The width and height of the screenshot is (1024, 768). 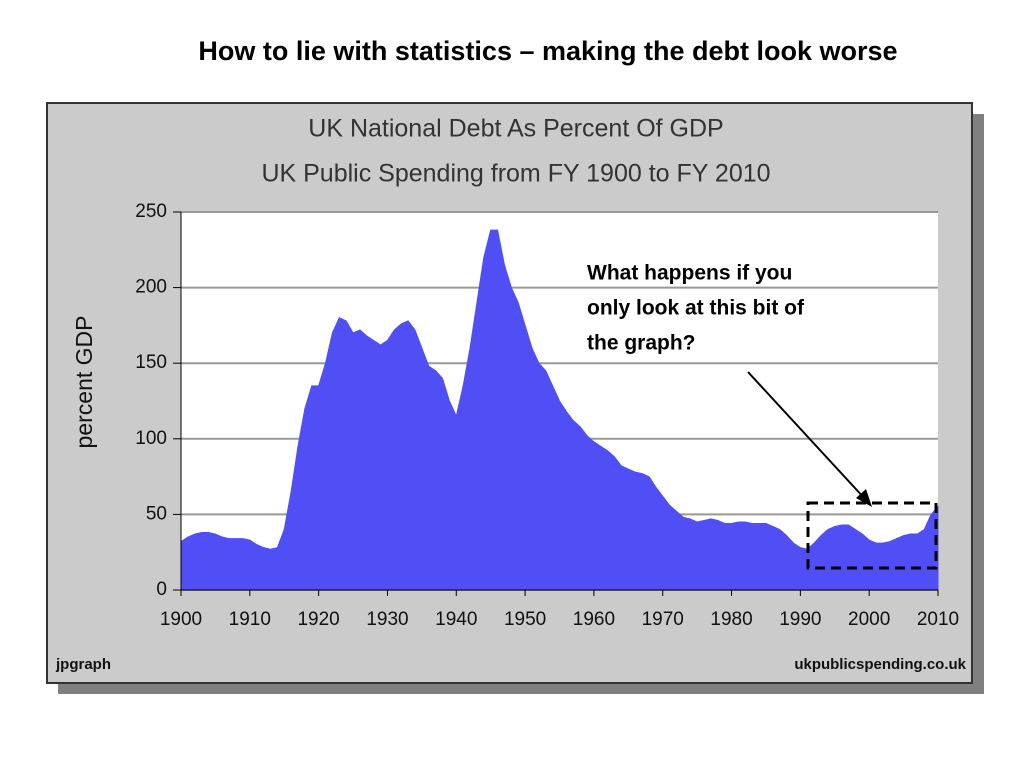 What do you see at coordinates (800, 619) in the screenshot?
I see `x-tick-label: 1990` at bounding box center [800, 619].